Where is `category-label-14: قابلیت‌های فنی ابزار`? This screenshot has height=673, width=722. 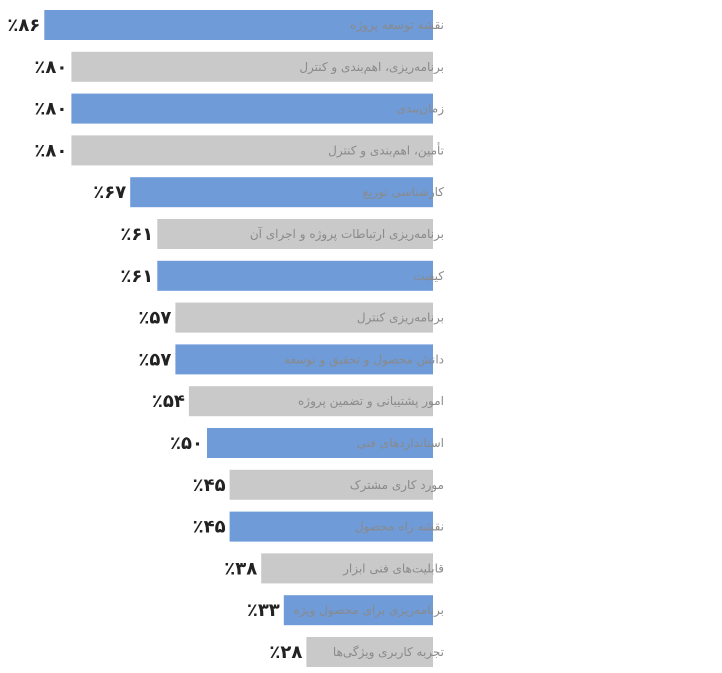 category-label-14: قابلیت‌های فنی ابزار is located at coordinates (393, 568).